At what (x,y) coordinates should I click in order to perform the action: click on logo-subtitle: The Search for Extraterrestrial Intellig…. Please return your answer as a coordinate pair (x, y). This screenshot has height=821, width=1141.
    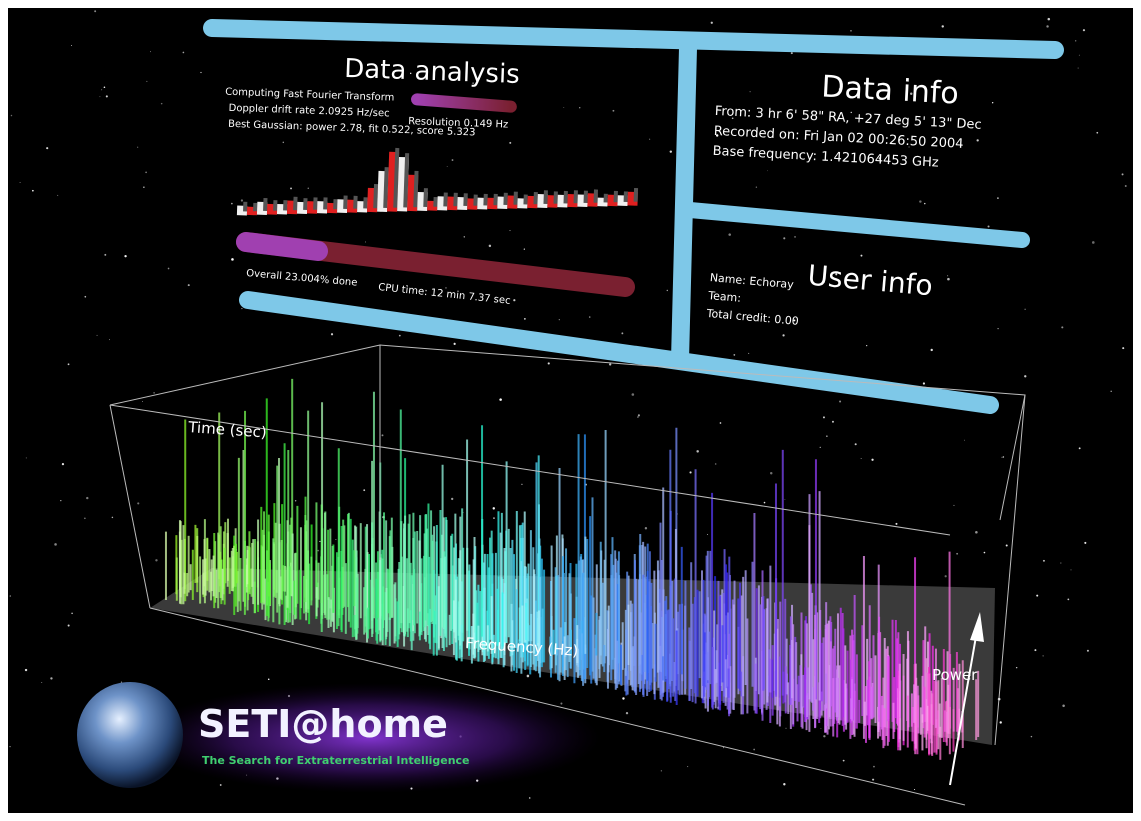
    Looking at the image, I should click on (336, 760).